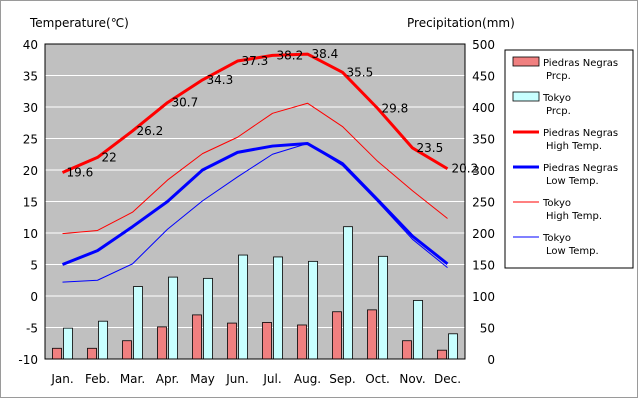 This screenshot has height=401, width=640. What do you see at coordinates (430, 148) in the screenshot?
I see `data-label: 23.5` at bounding box center [430, 148].